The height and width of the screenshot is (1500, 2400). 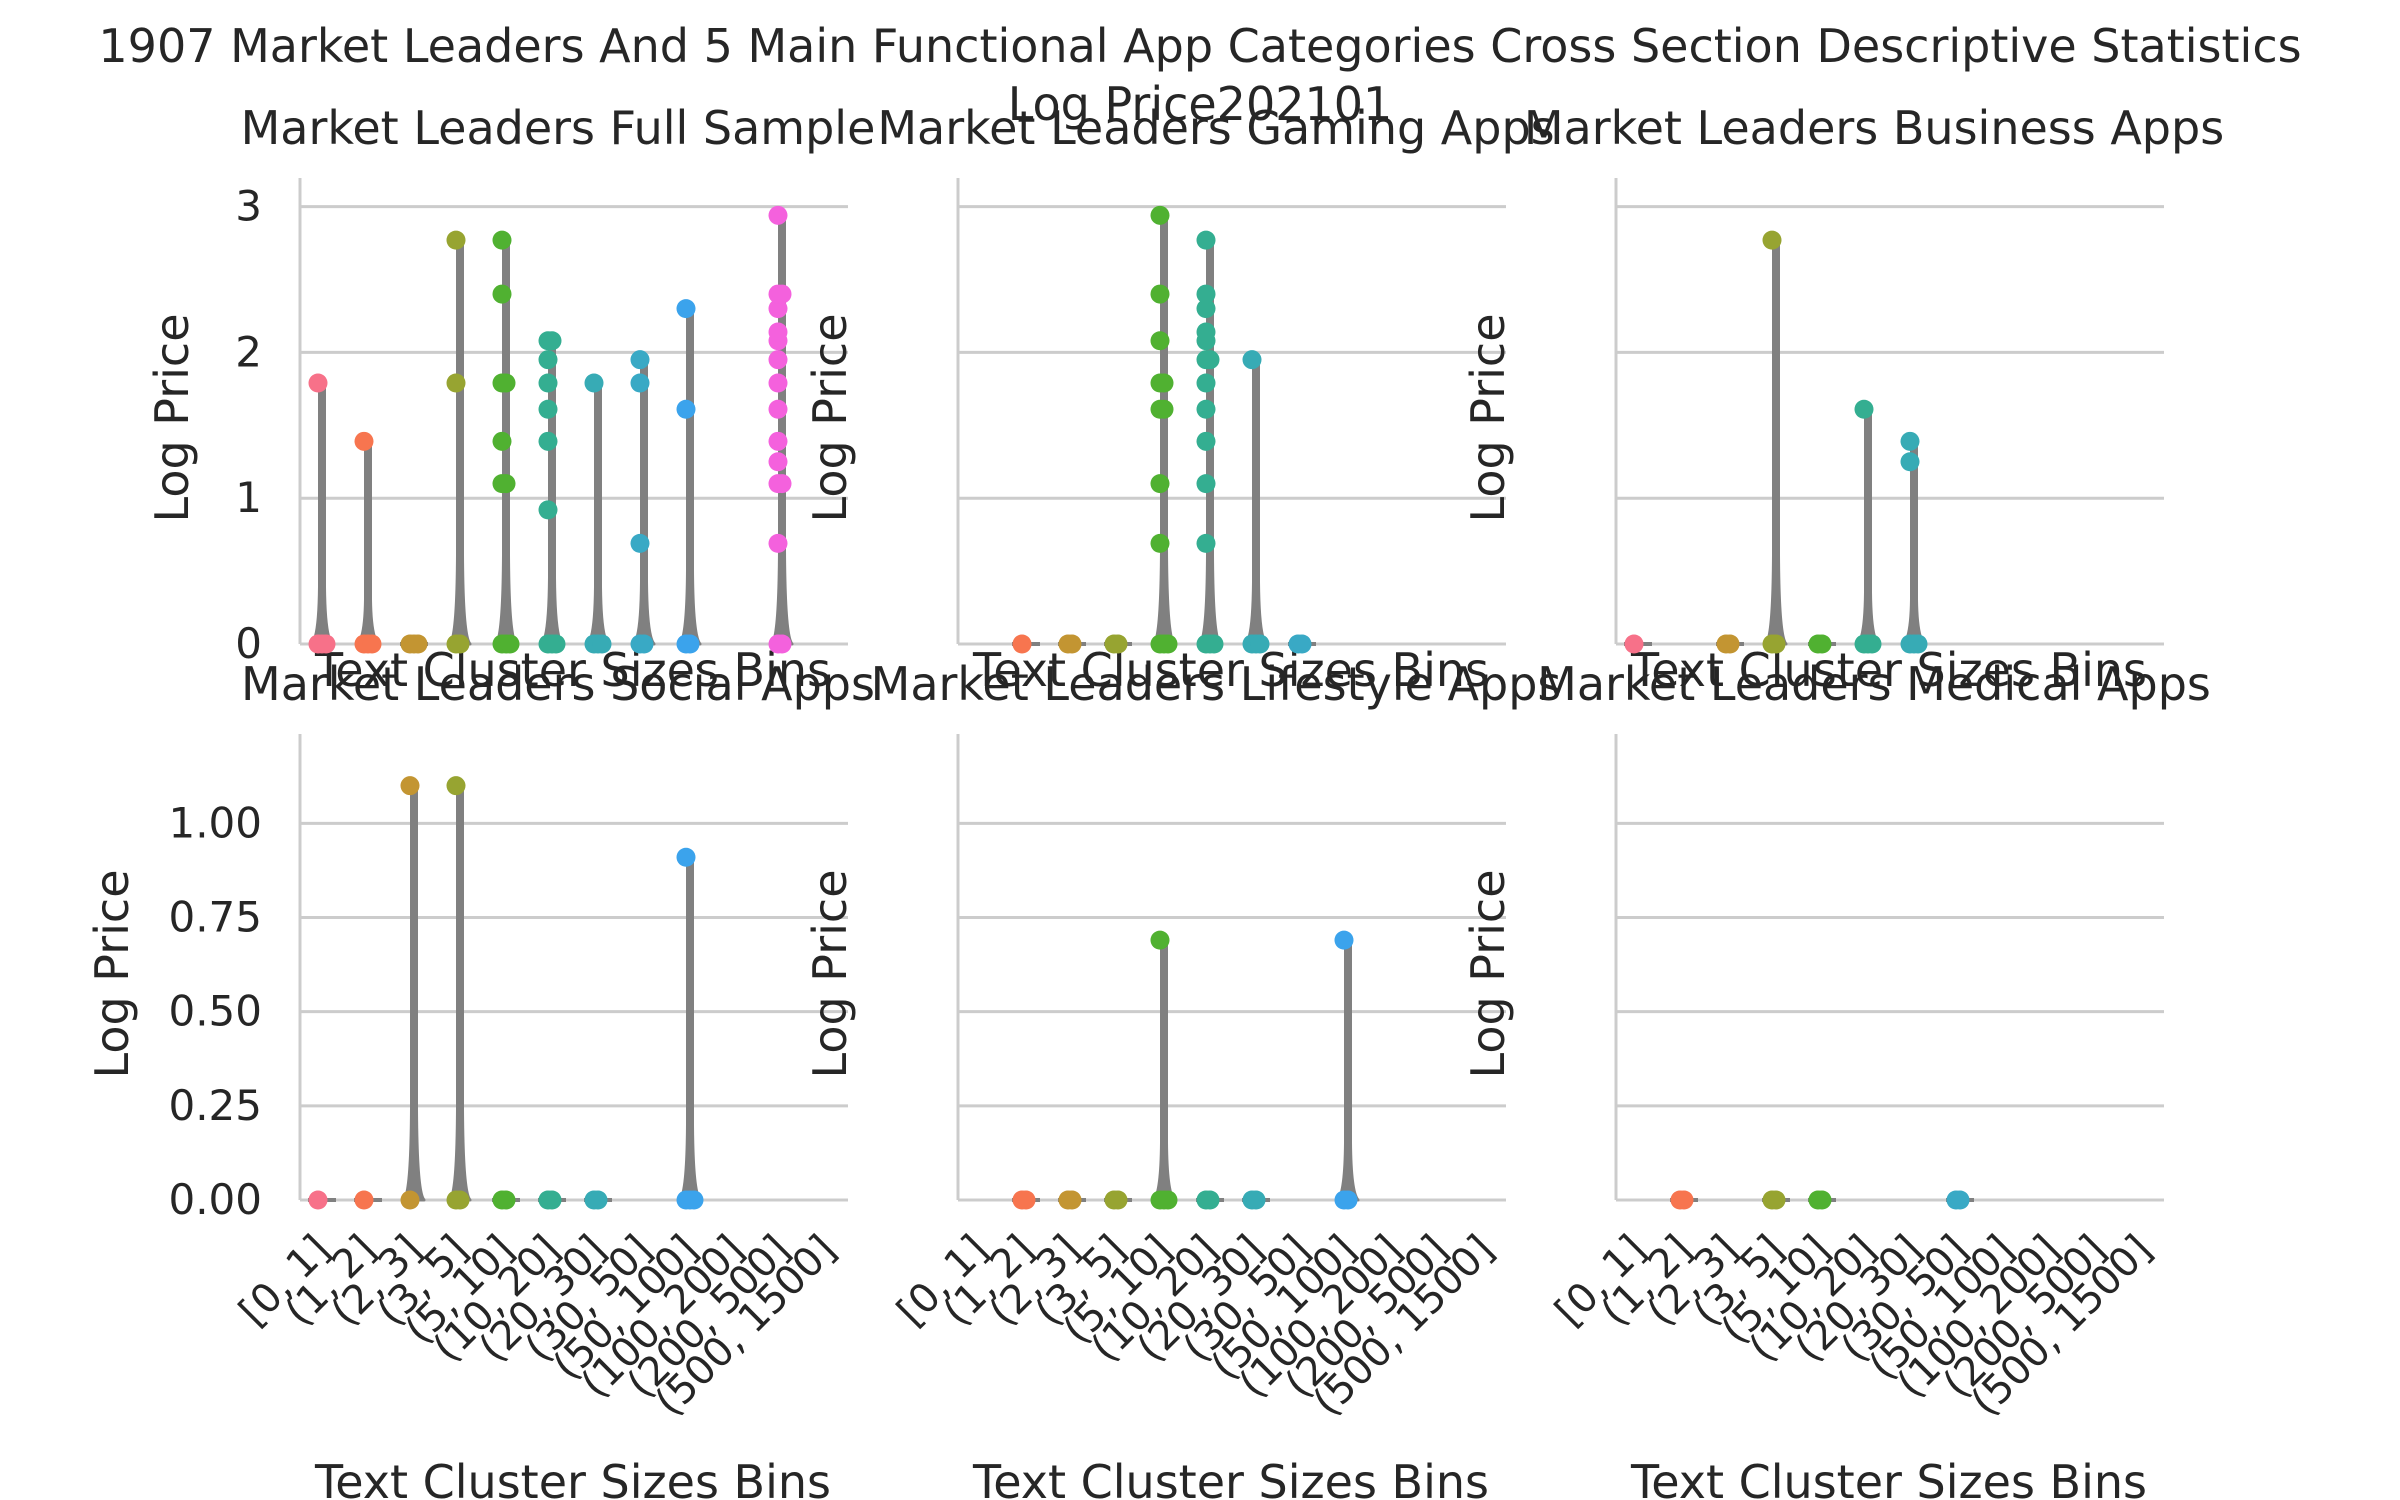 I want to click on panel-title: Market Leaders Full Sample, so click(x=558, y=128).